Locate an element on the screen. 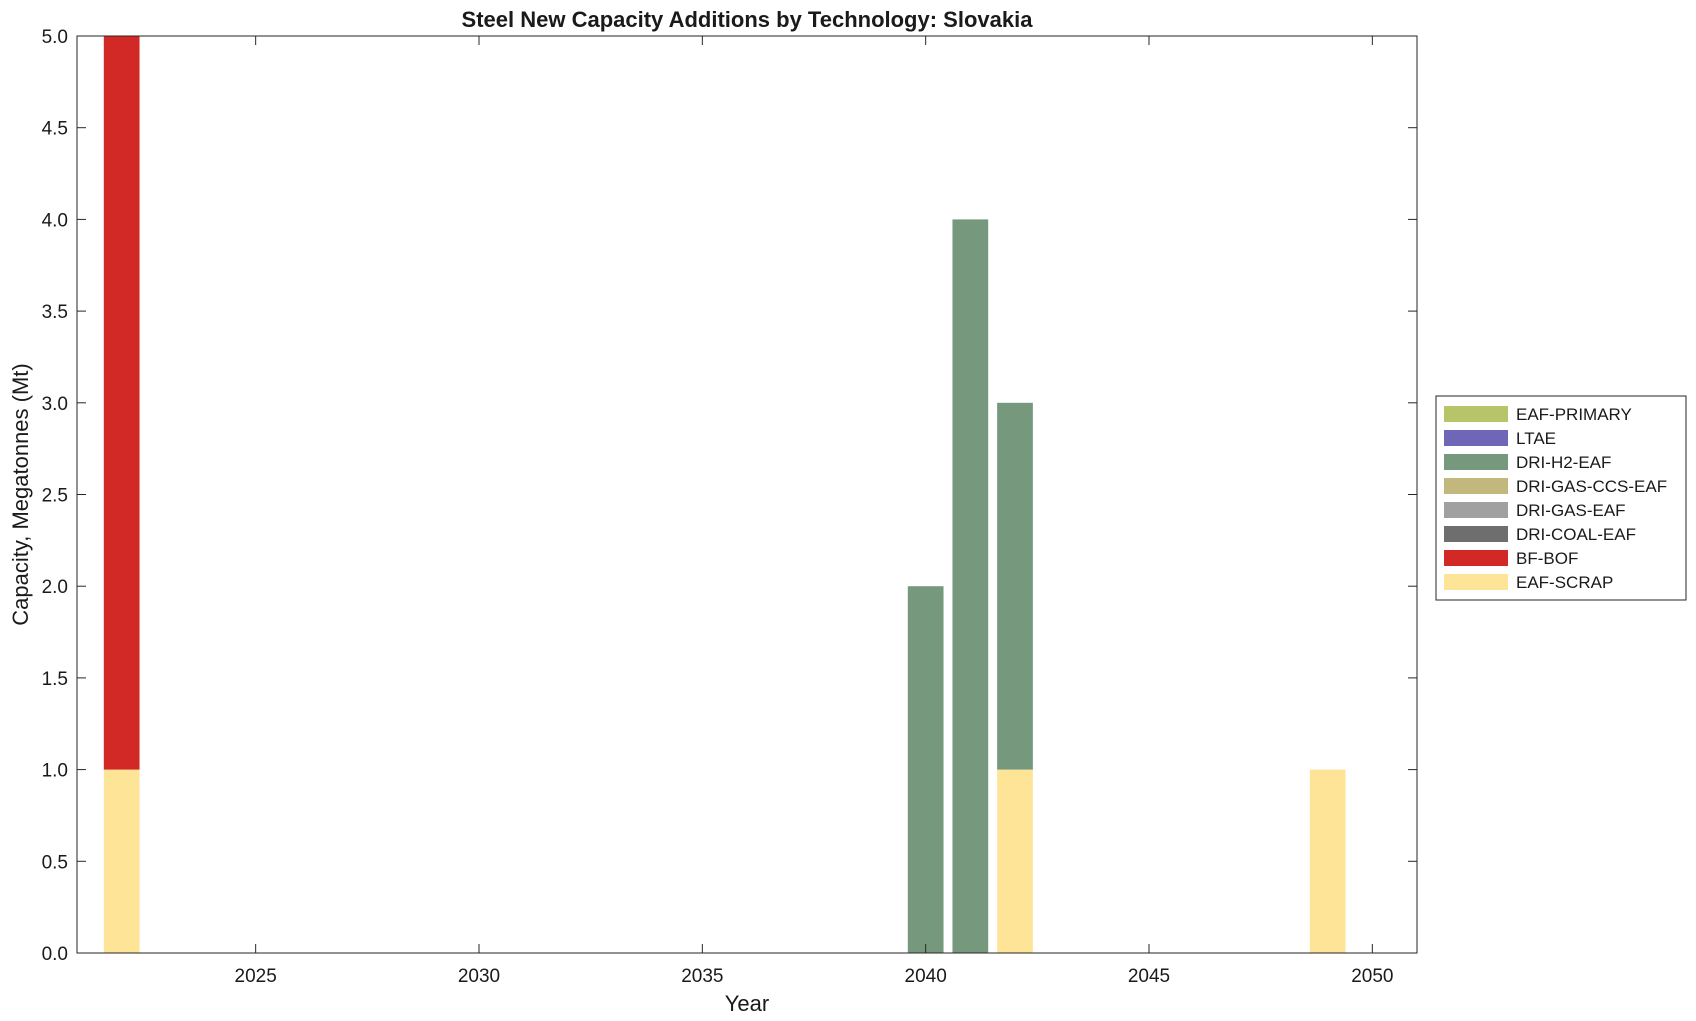  x-tick-label: 2050 is located at coordinates (1372, 976).